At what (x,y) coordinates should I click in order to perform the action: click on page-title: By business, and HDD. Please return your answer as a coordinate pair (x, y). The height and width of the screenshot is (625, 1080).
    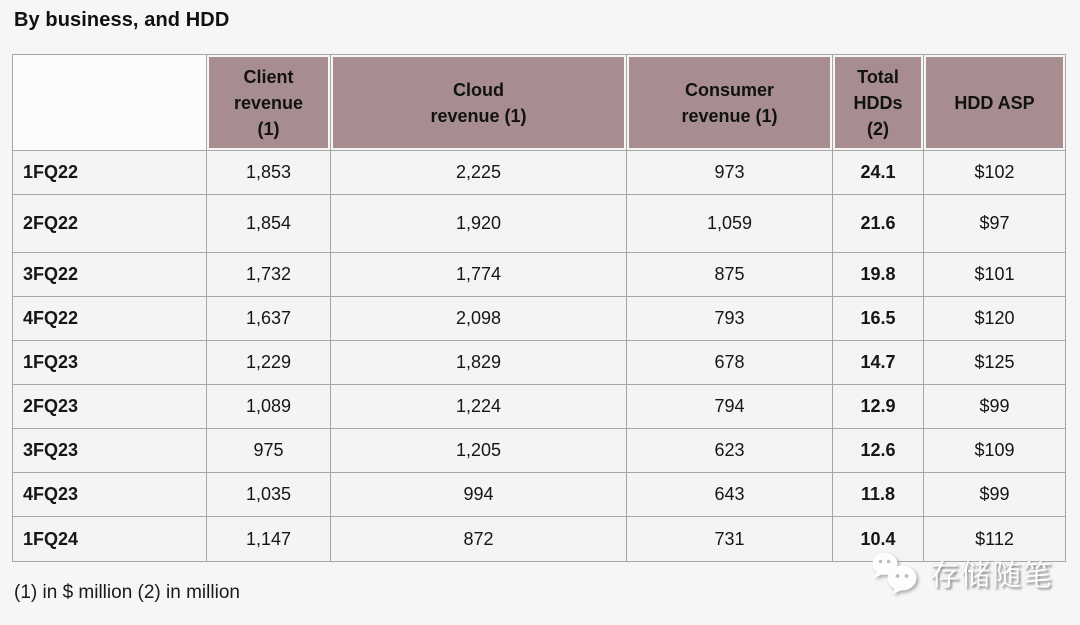
    Looking at the image, I should click on (122, 20).